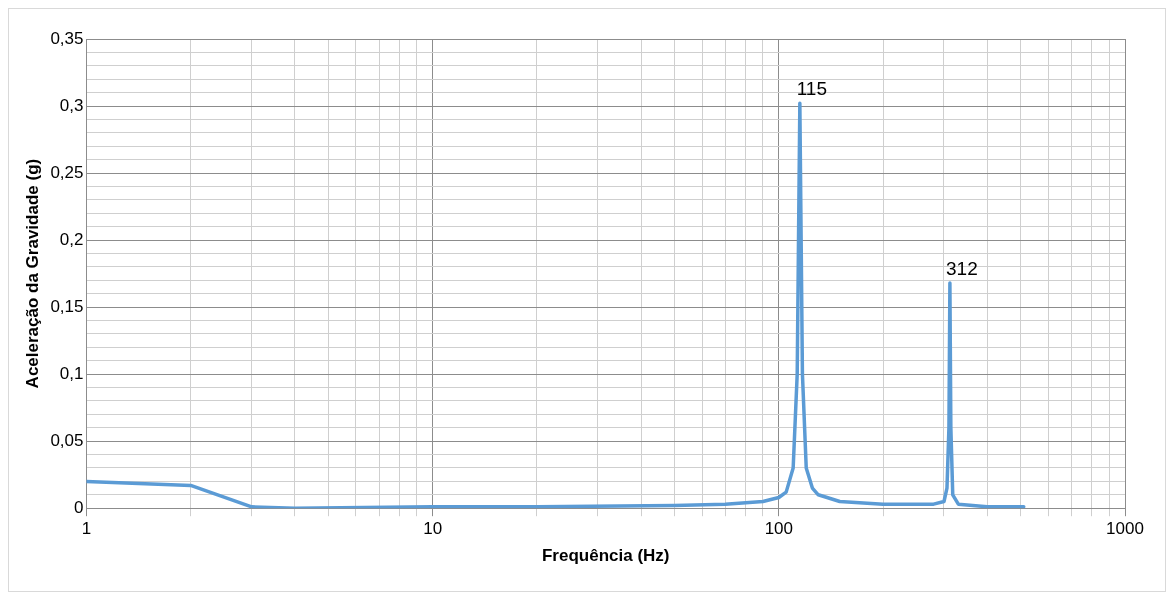 The image size is (1174, 600). Describe the element at coordinates (71, 373) in the screenshot. I see `y-tick-label: 0,1` at that location.